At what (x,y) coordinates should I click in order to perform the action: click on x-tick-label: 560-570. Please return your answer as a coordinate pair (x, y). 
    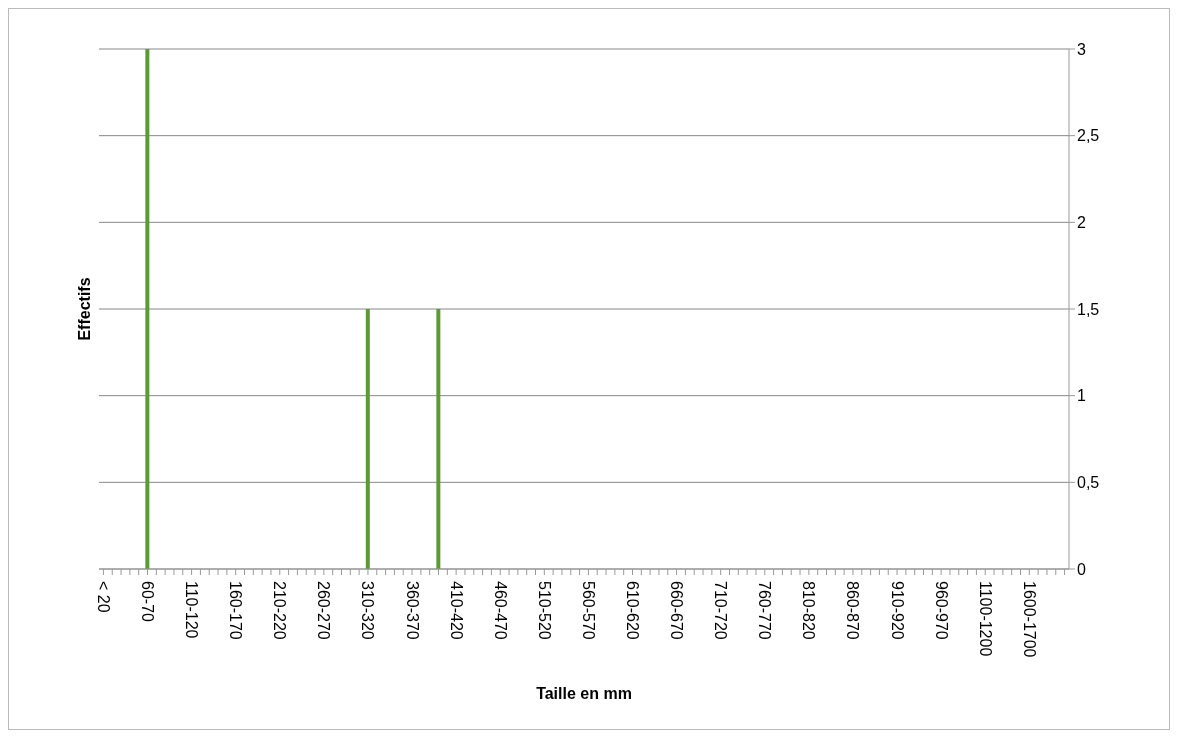
    Looking at the image, I should click on (588, 610).